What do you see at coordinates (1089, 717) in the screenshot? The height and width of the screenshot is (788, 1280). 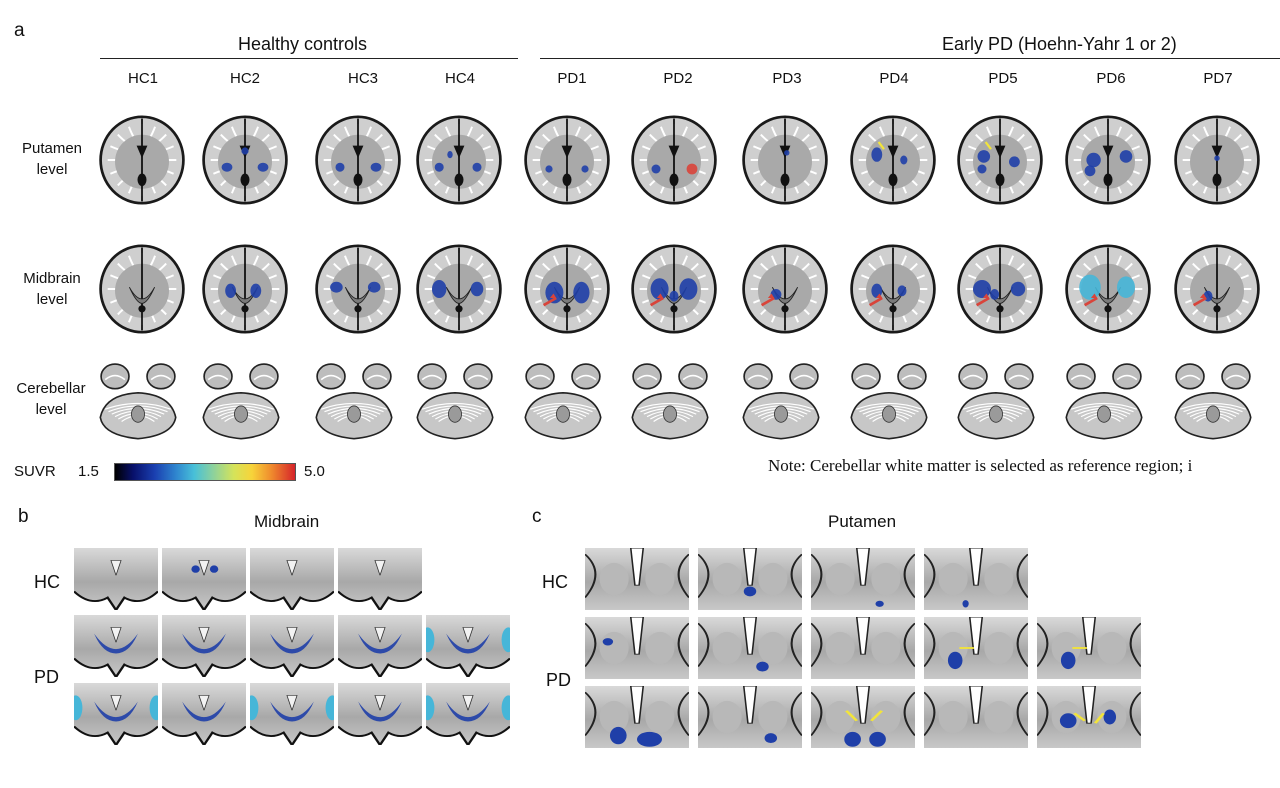 I see `putamen-tile-r3-c5` at bounding box center [1089, 717].